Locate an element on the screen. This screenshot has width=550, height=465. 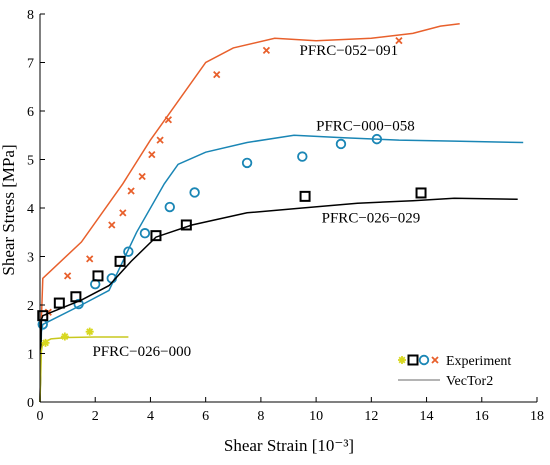
y-tick-label-0: 0 is located at coordinates (30, 403).